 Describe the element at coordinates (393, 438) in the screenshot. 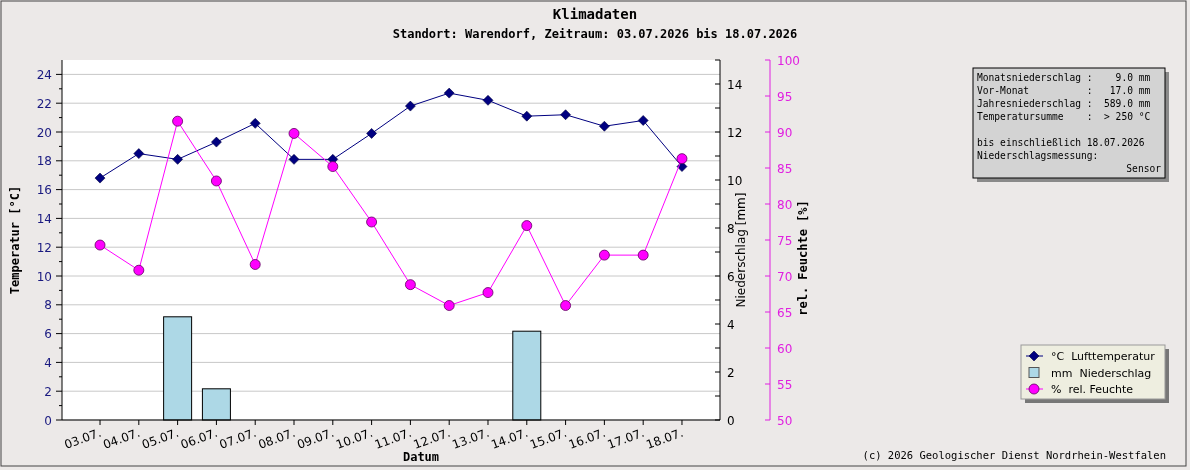

I see `x-tick-label: 11.07.` at that location.